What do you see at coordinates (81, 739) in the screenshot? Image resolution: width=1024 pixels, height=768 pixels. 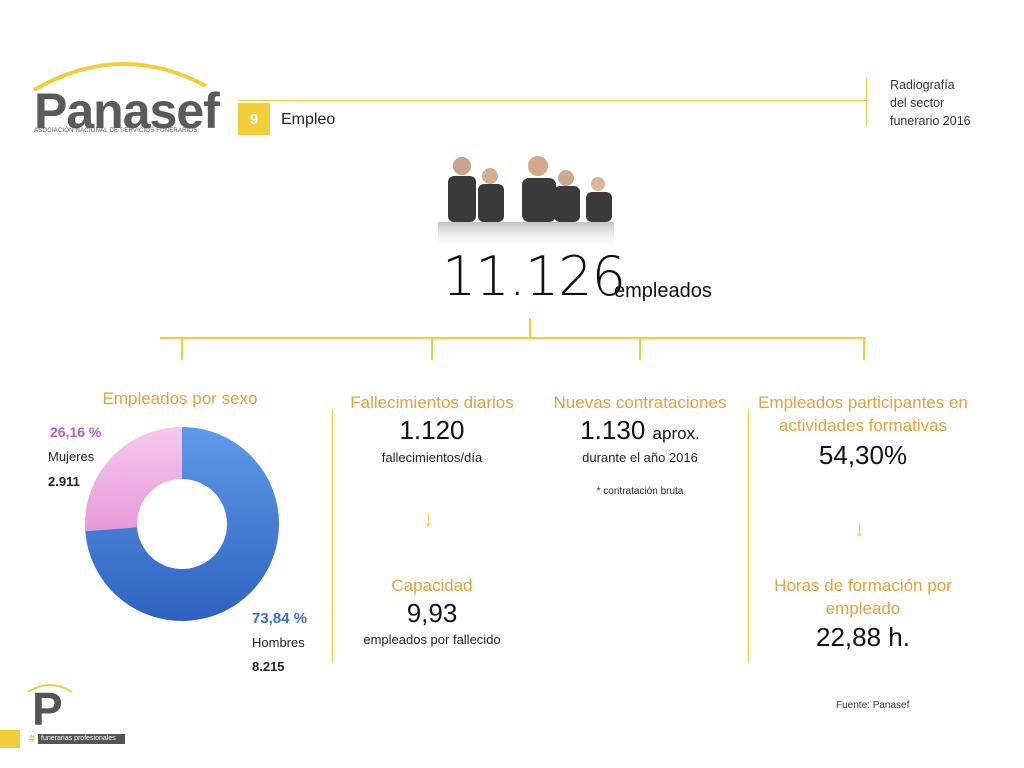 I see `footer-tagline: funerarias profesionales` at bounding box center [81, 739].